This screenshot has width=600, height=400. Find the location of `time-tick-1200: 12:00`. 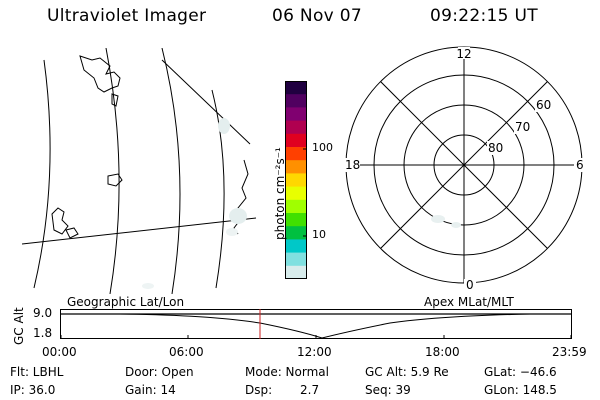

time-tick-1200: 12:00 is located at coordinates (314, 352).